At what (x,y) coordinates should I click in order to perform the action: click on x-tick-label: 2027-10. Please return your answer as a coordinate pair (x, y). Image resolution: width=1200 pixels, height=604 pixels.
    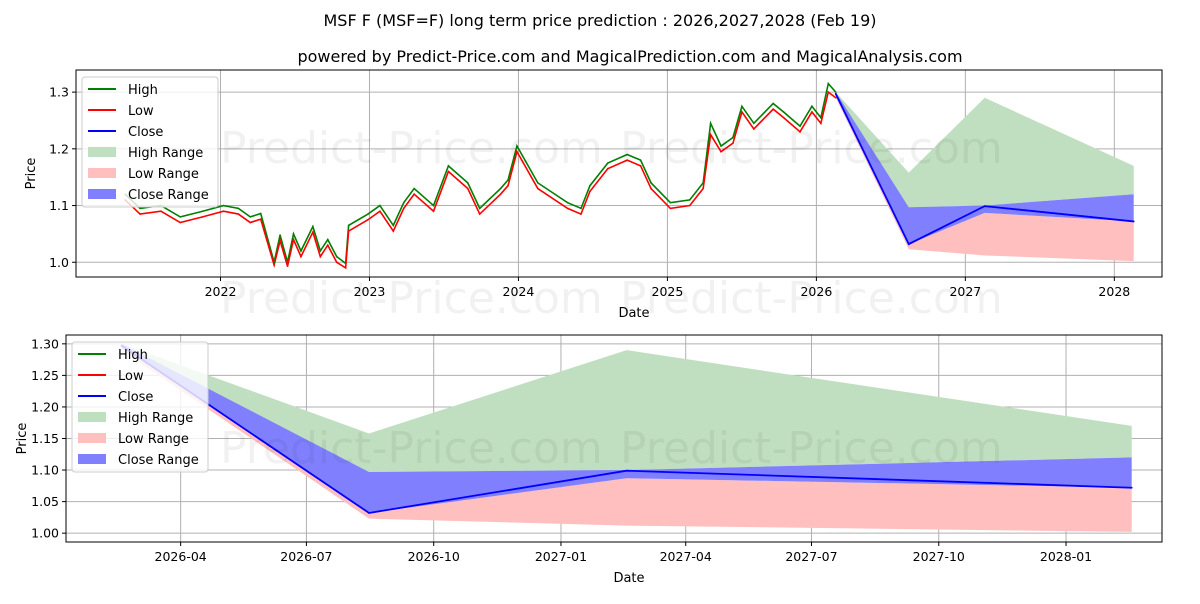
    Looking at the image, I should click on (939, 556).